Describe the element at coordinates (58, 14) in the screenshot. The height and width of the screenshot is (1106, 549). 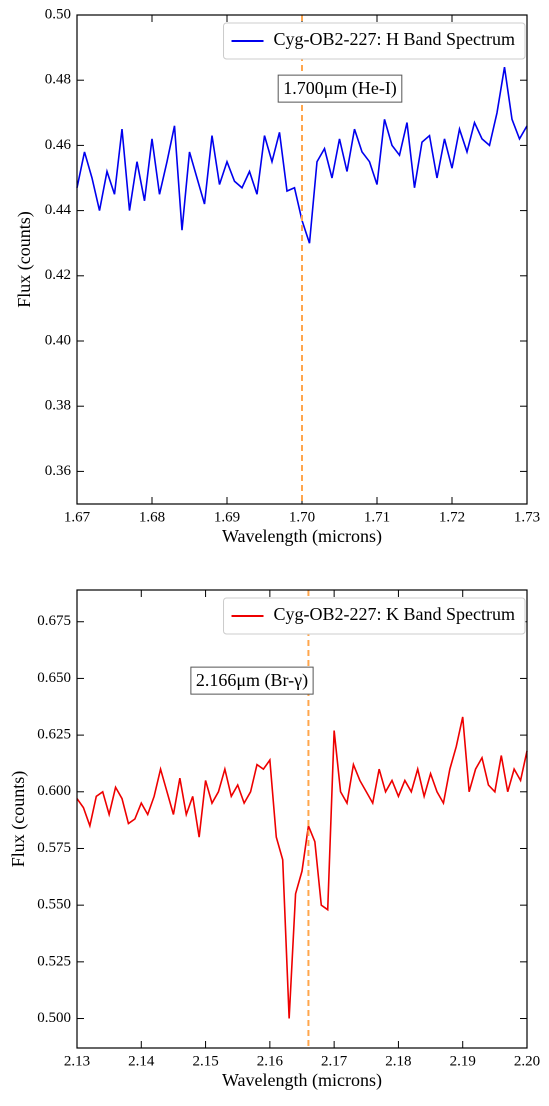
I see `y-tick-label: 0.50` at that location.